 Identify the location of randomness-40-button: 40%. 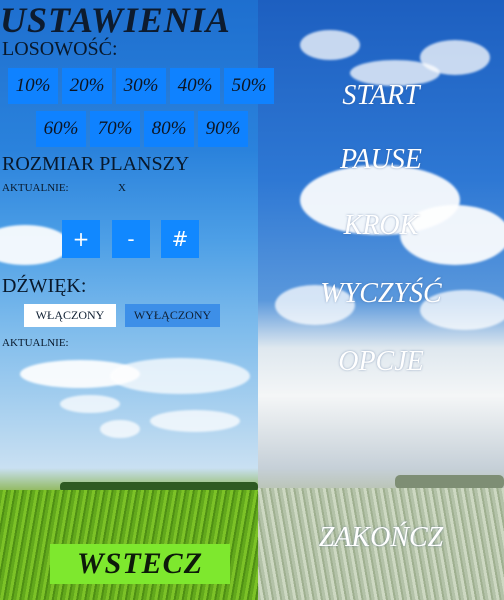
(195, 86).